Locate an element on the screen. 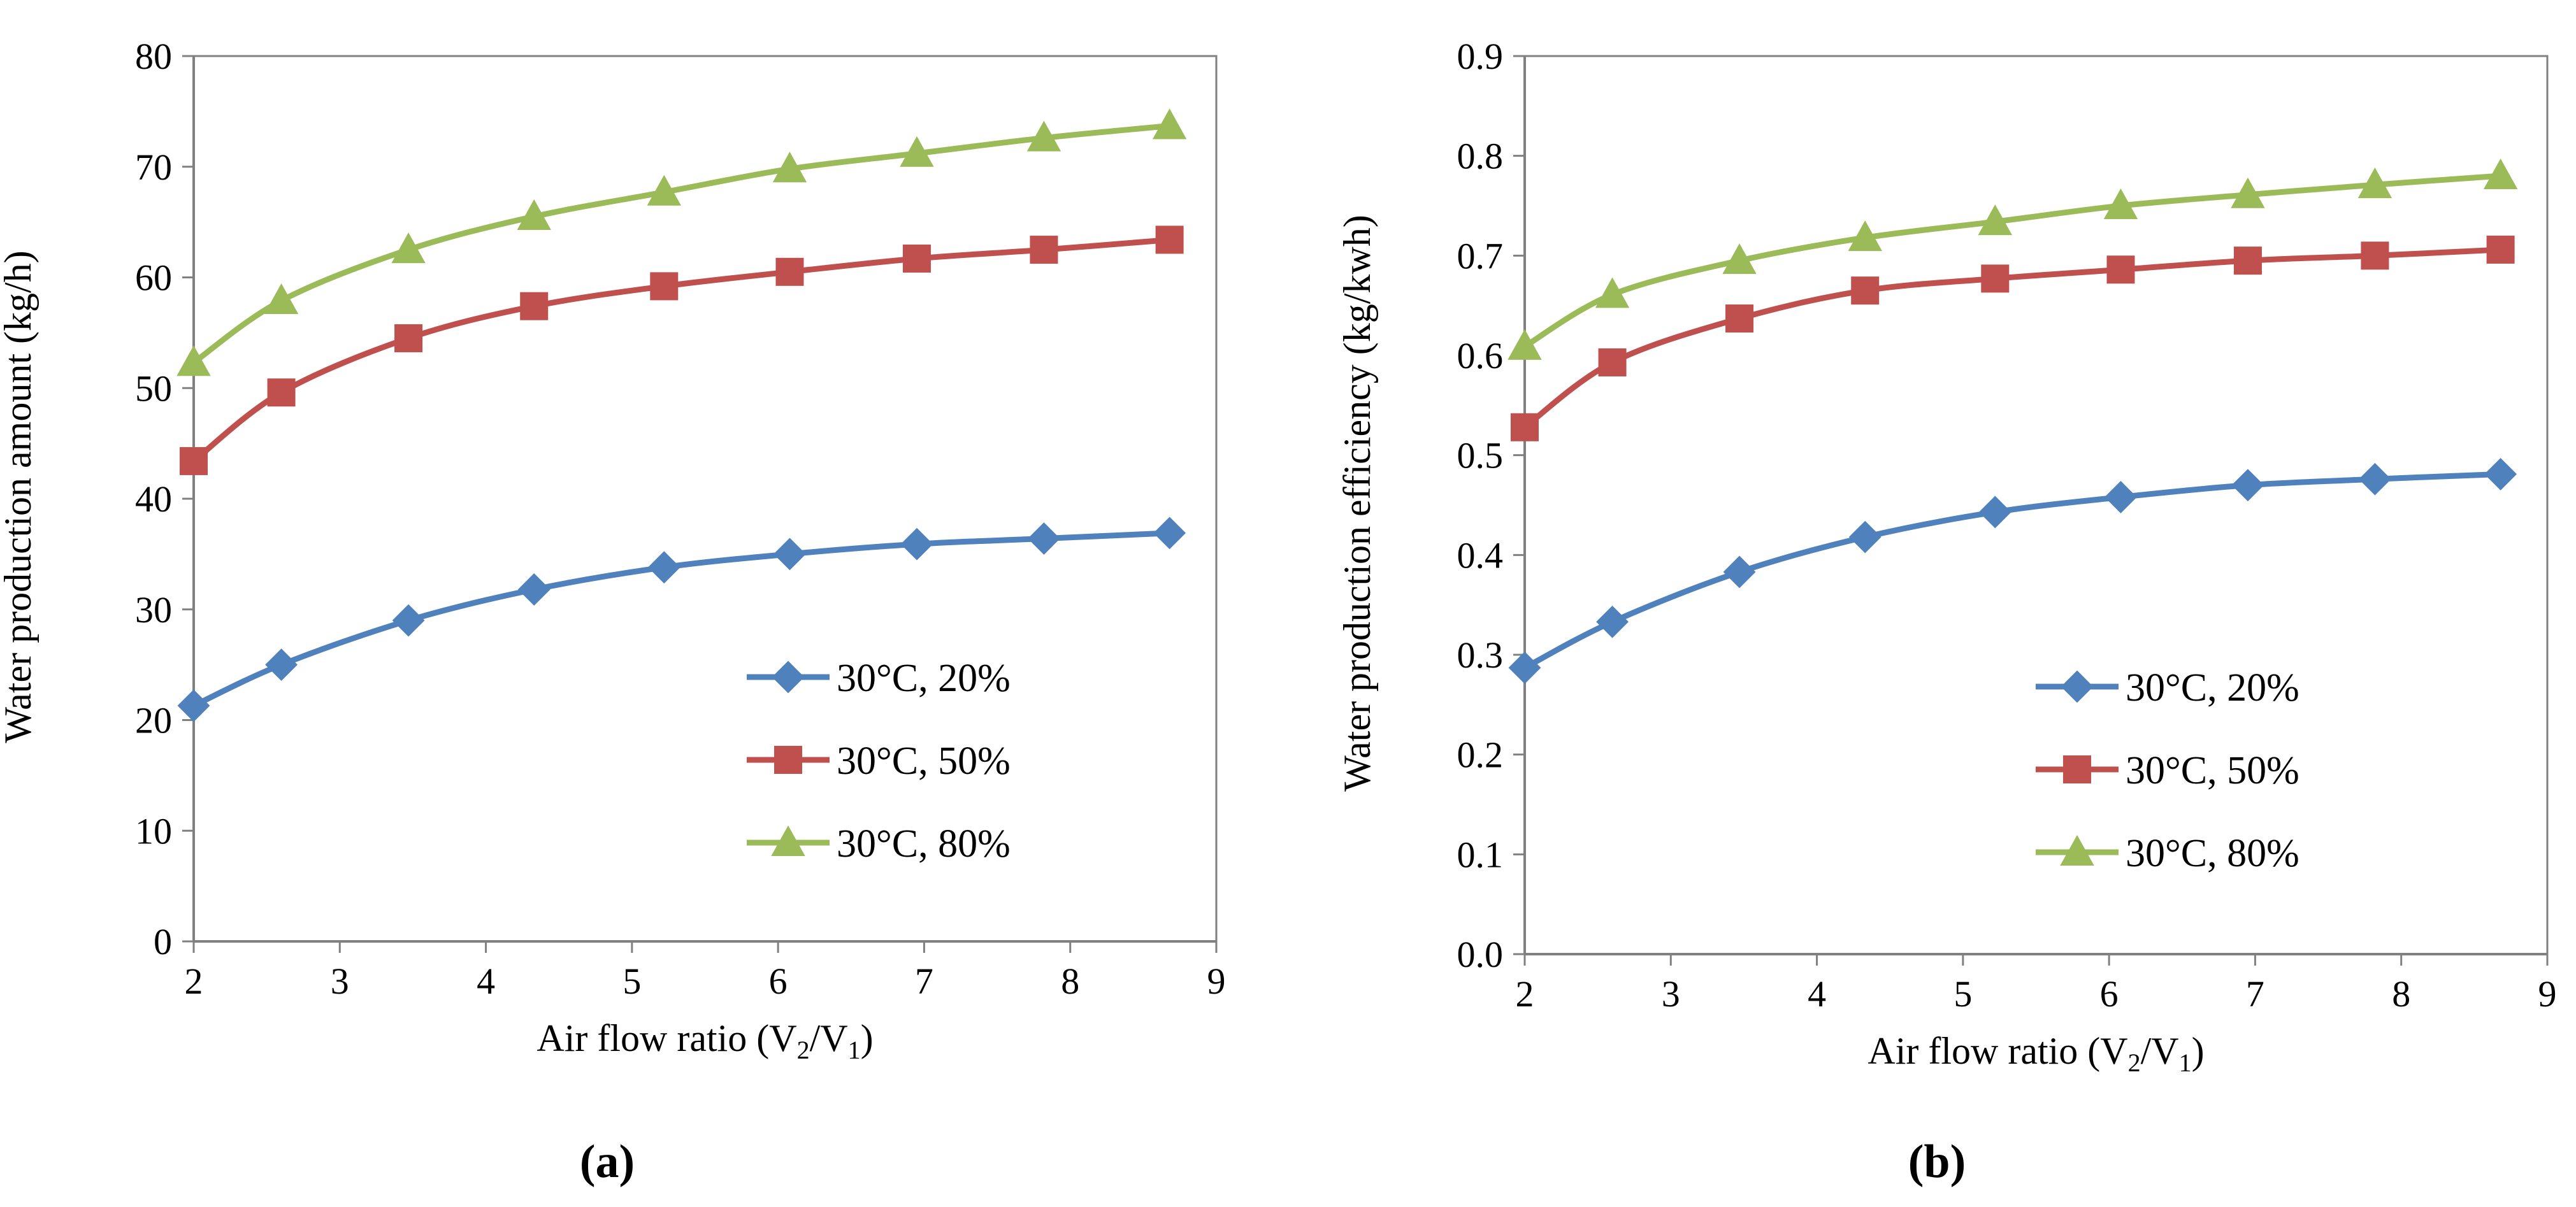  x-tick-label-b: 6 is located at coordinates (2109, 994).